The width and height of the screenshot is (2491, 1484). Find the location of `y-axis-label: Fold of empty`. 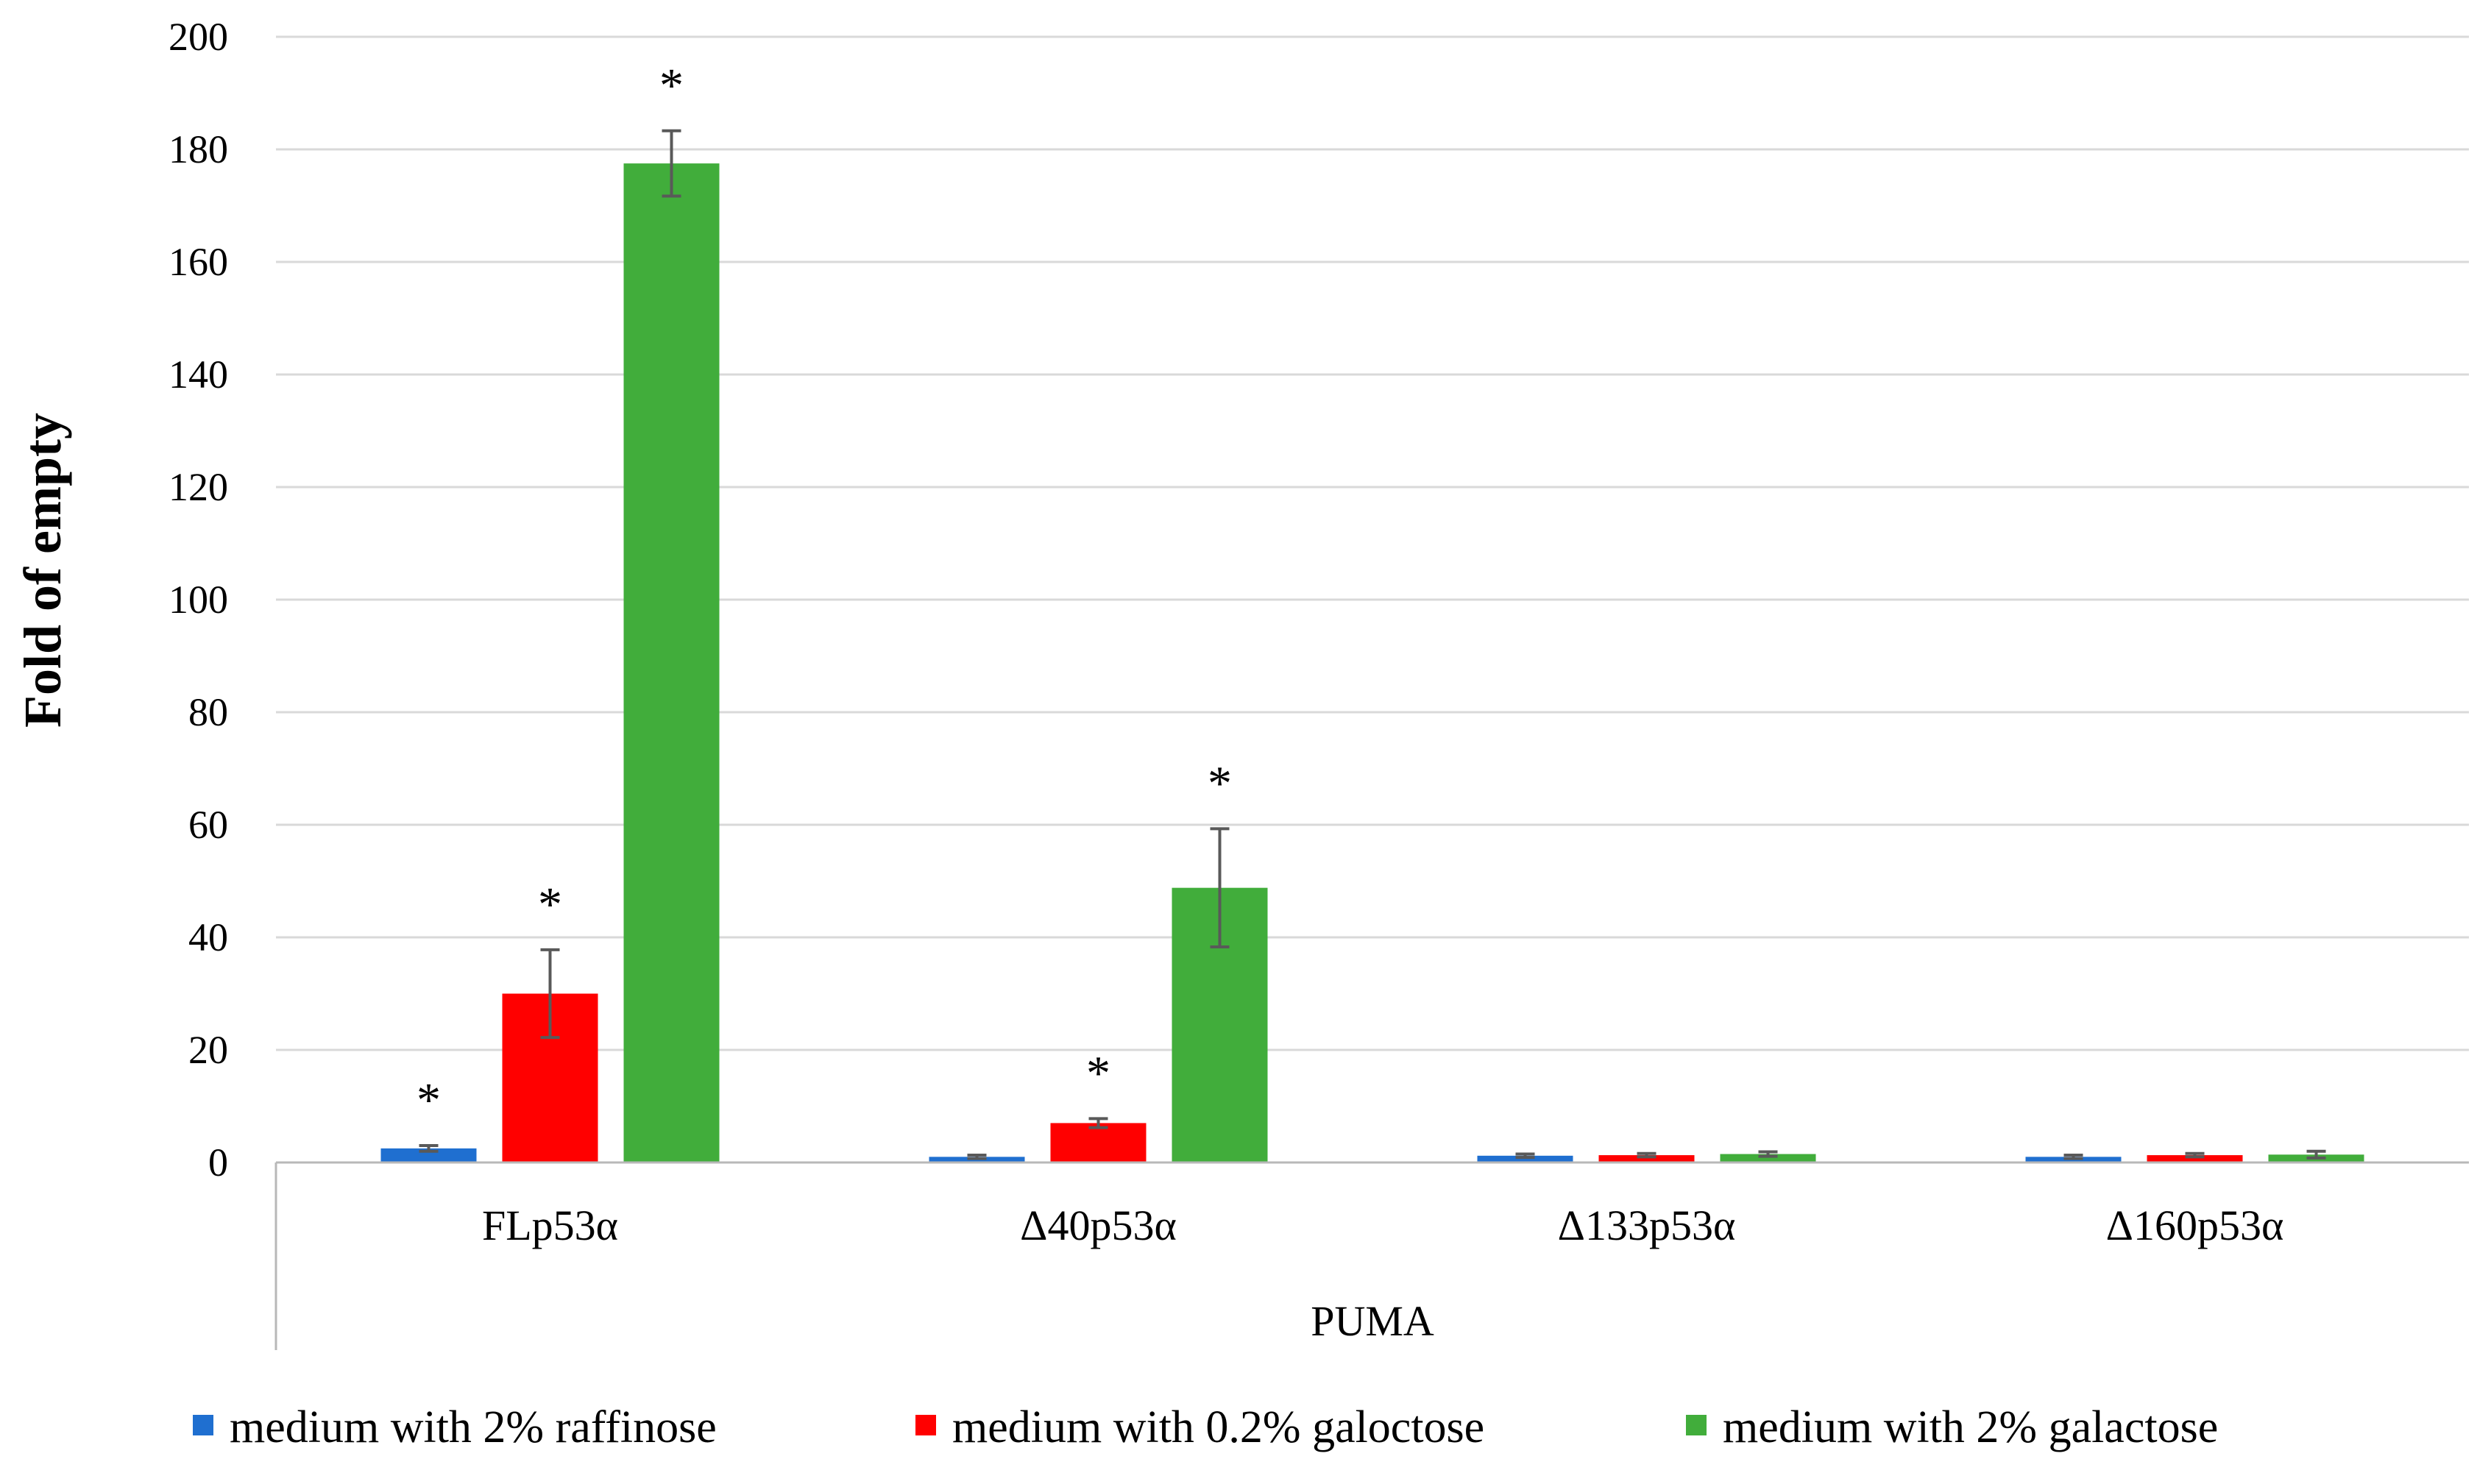

y-axis-label: Fold of empty is located at coordinates (42, 570).